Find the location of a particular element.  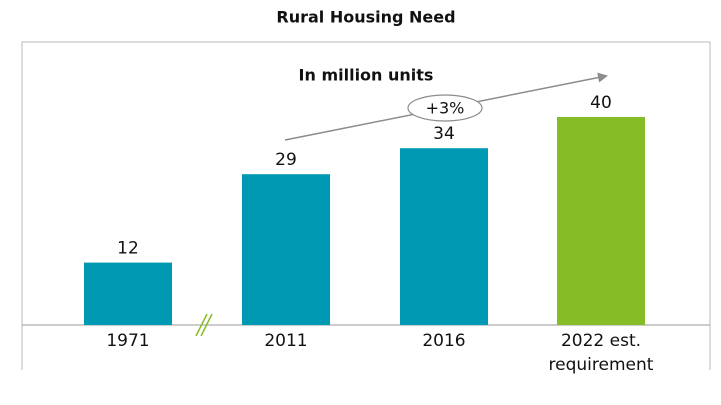

annotation: +3% is located at coordinates (445, 108).